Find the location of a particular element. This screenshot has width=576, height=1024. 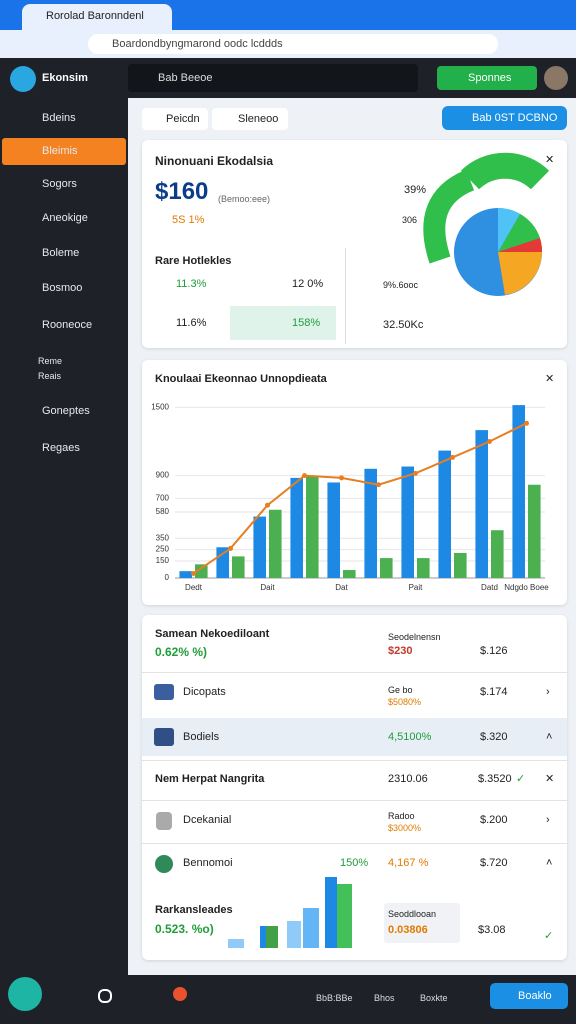

pill-text: Peicdn is located at coordinates (183, 119).